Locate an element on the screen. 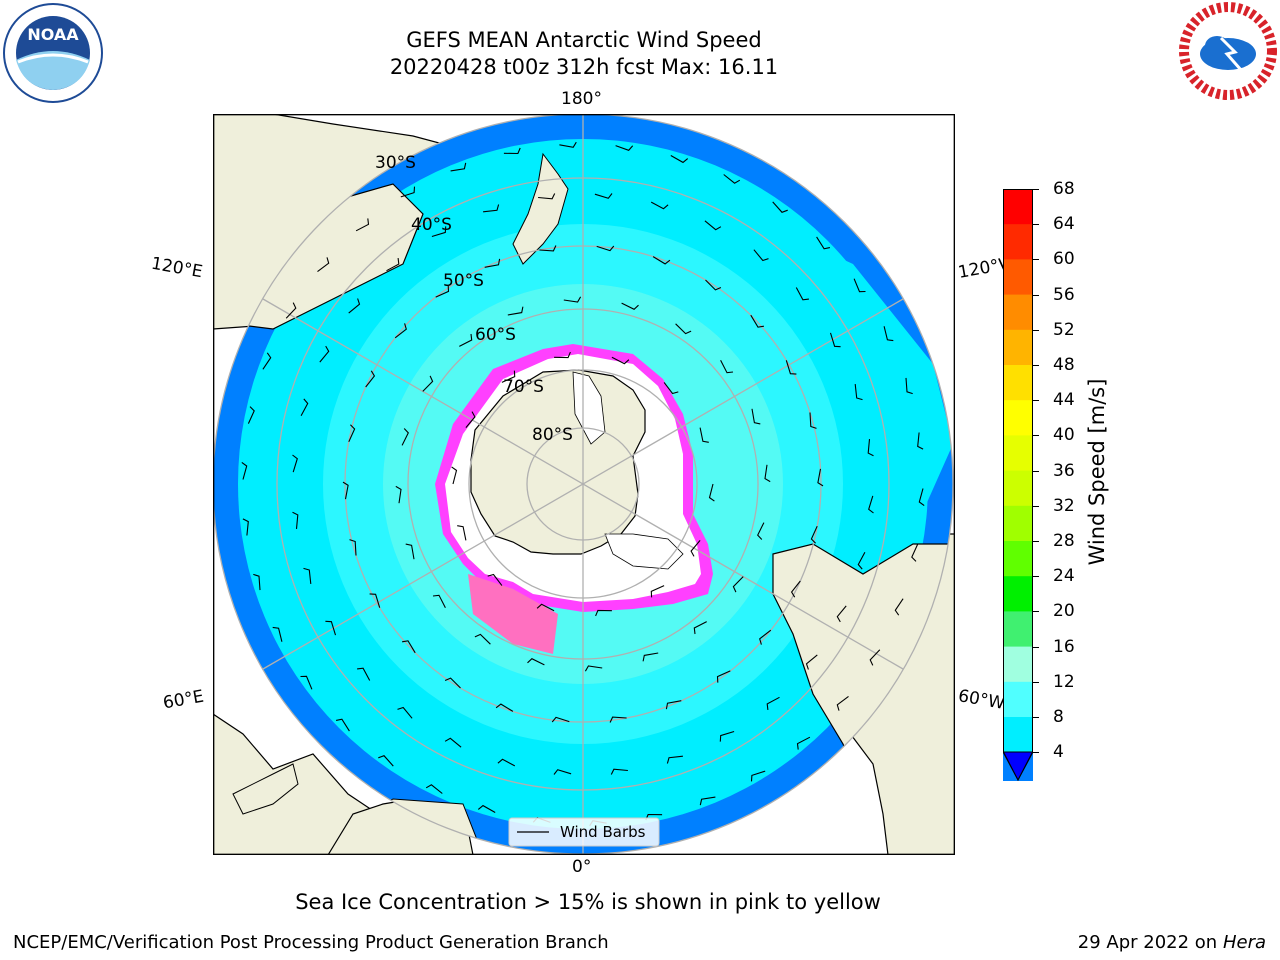 This screenshot has width=1280, height=960. lon-label-60w: 60°W is located at coordinates (981, 700).